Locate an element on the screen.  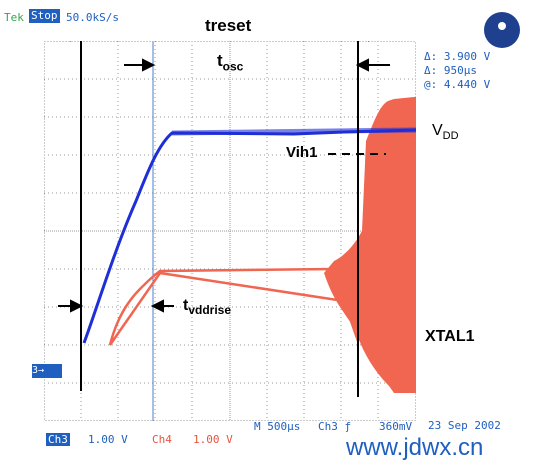
vdd-main: V is located at coordinates (437, 130).